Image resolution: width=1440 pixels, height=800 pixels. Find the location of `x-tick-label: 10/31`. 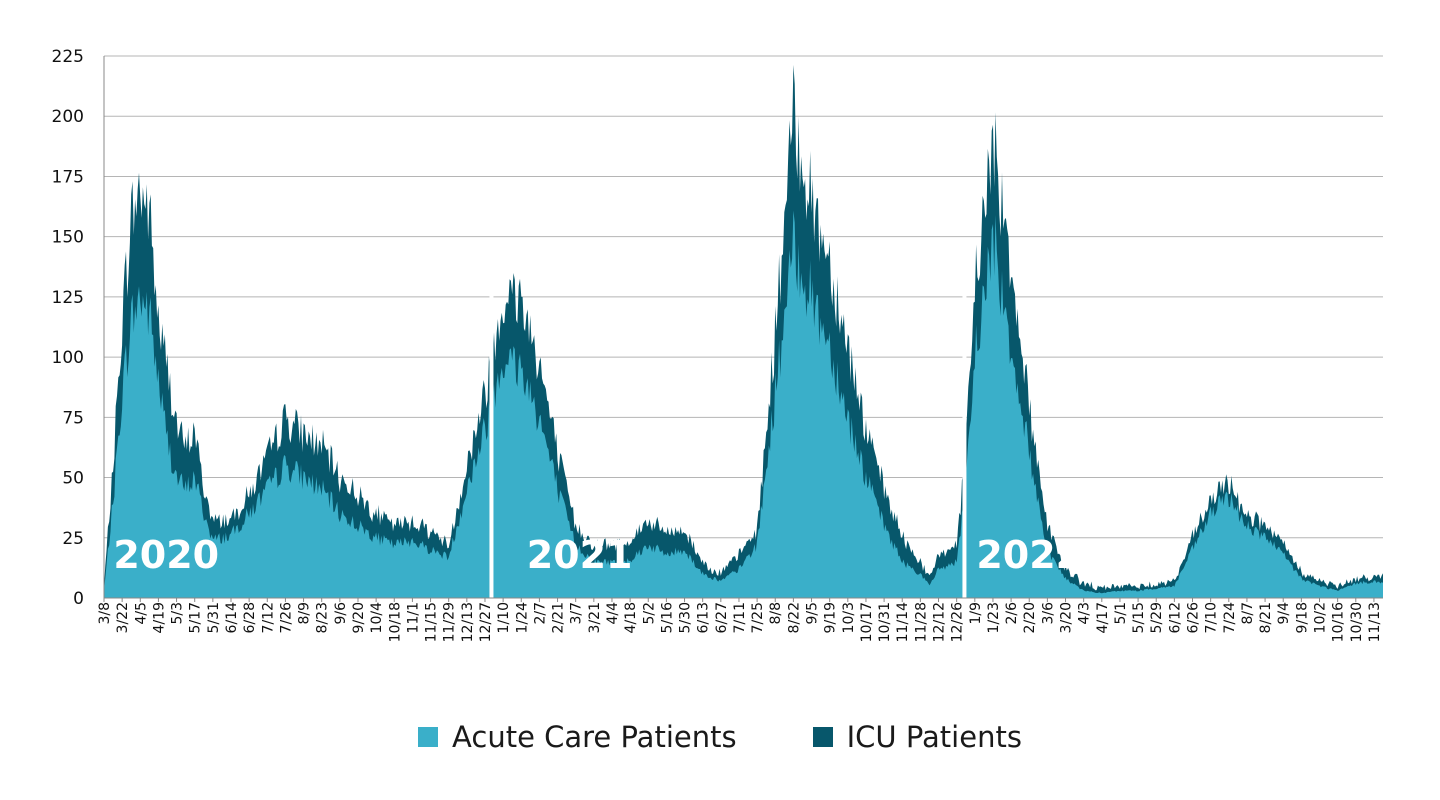

x-tick-label: 10/31 is located at coordinates (885, 622).